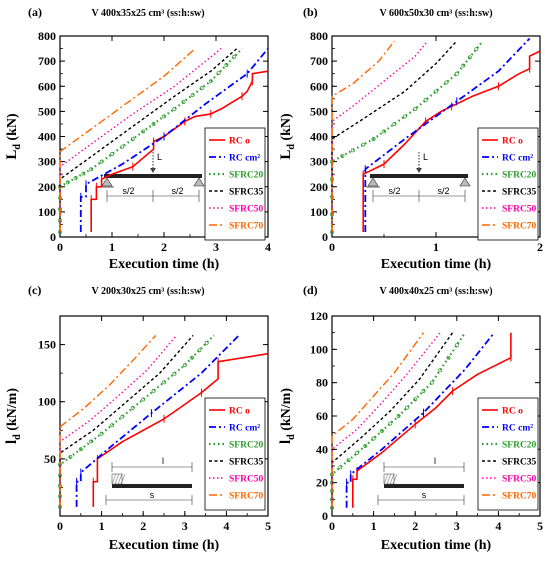  Describe the element at coordinates (177, 191) in the screenshot. I see `span-half-label: s/2` at that location.